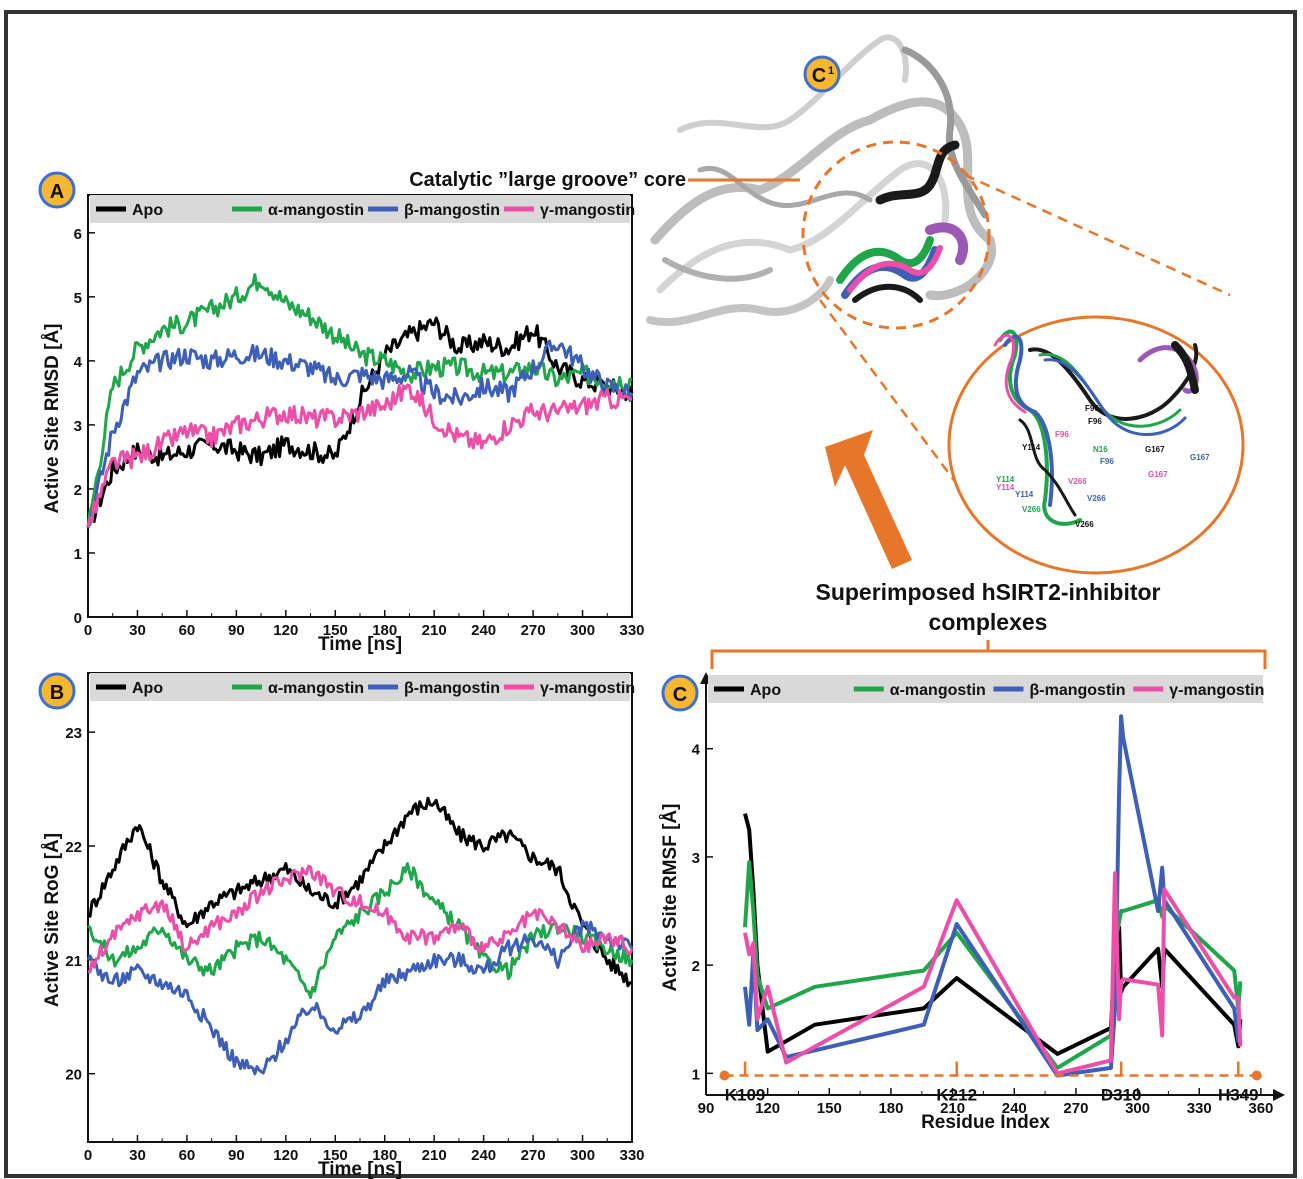  Describe the element at coordinates (73, 1075) in the screenshot. I see `y-tick-label: 20` at that location.